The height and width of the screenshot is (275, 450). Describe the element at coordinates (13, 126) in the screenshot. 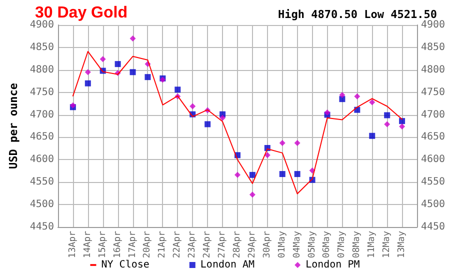

I see `y-axis-title: USD per ounce` at that location.